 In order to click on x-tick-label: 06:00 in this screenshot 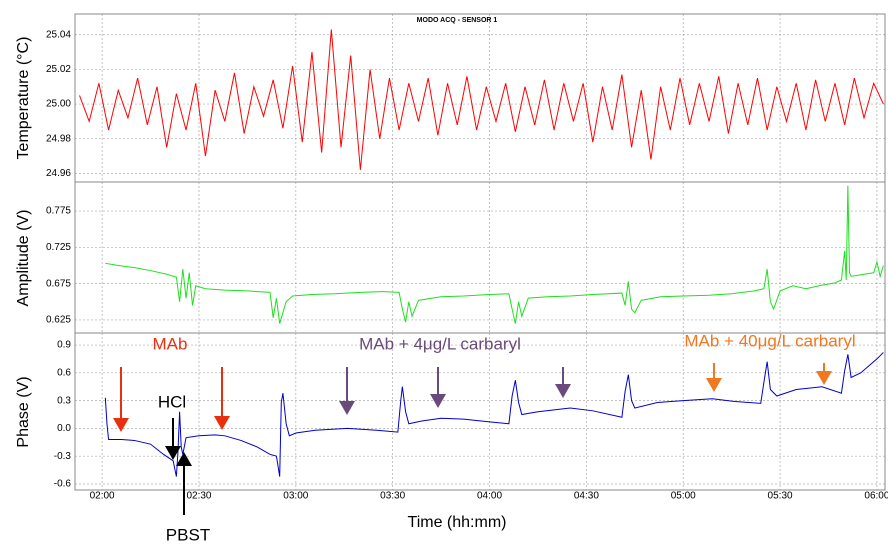, I will do `click(876, 496)`.